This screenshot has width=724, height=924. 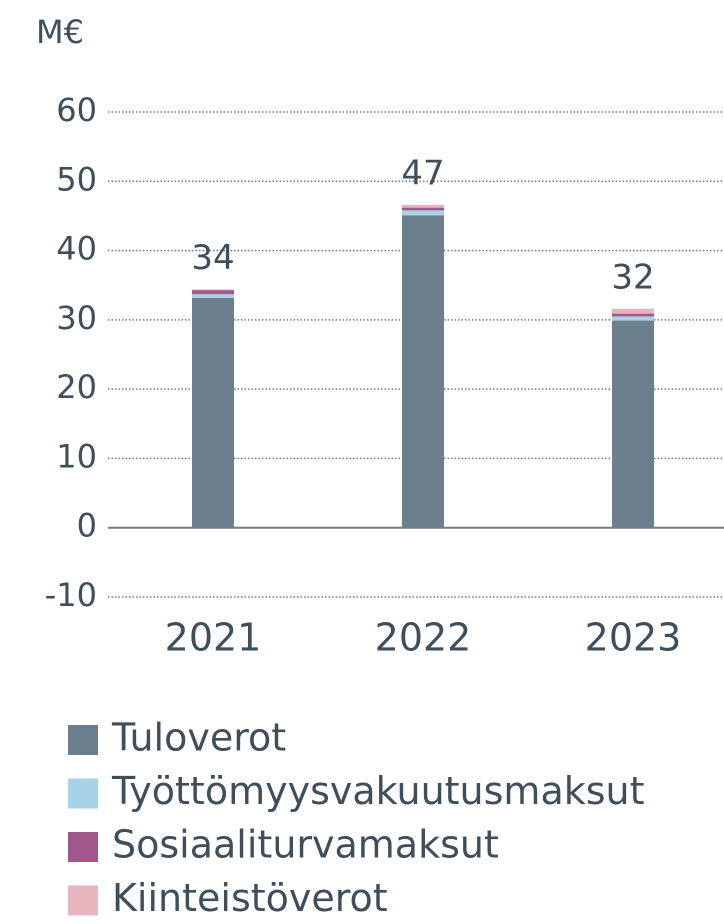 I want to click on unit-label: M€, so click(x=60, y=32).